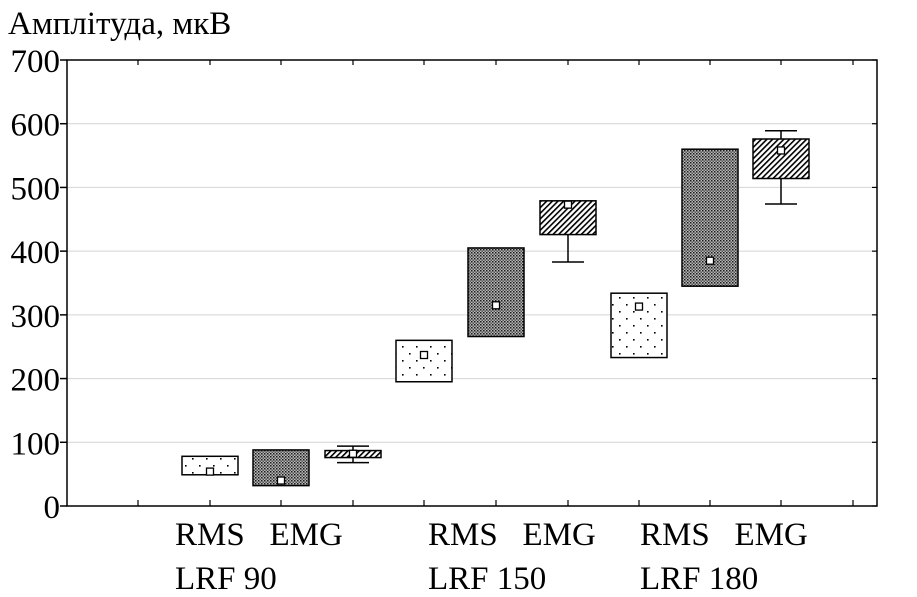 The image size is (917, 597). I want to click on y-tick-label: 600, so click(36, 126).